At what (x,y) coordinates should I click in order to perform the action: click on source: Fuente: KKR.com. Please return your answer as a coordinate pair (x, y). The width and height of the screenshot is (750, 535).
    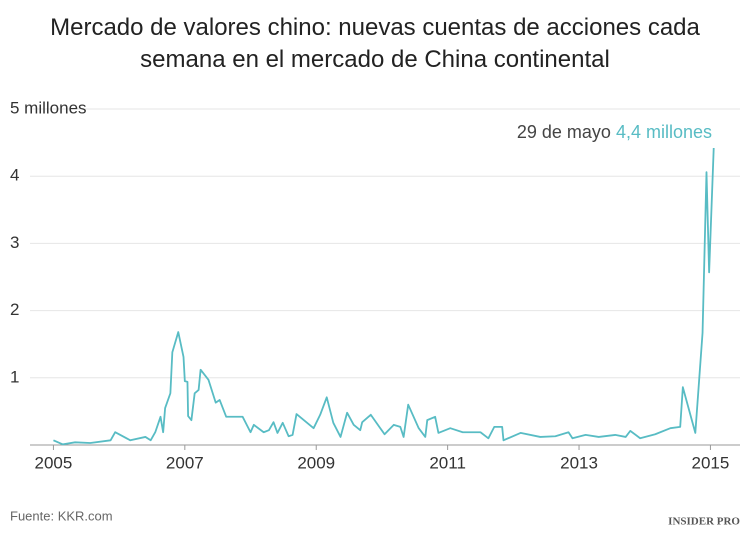
    Looking at the image, I should click on (61, 515).